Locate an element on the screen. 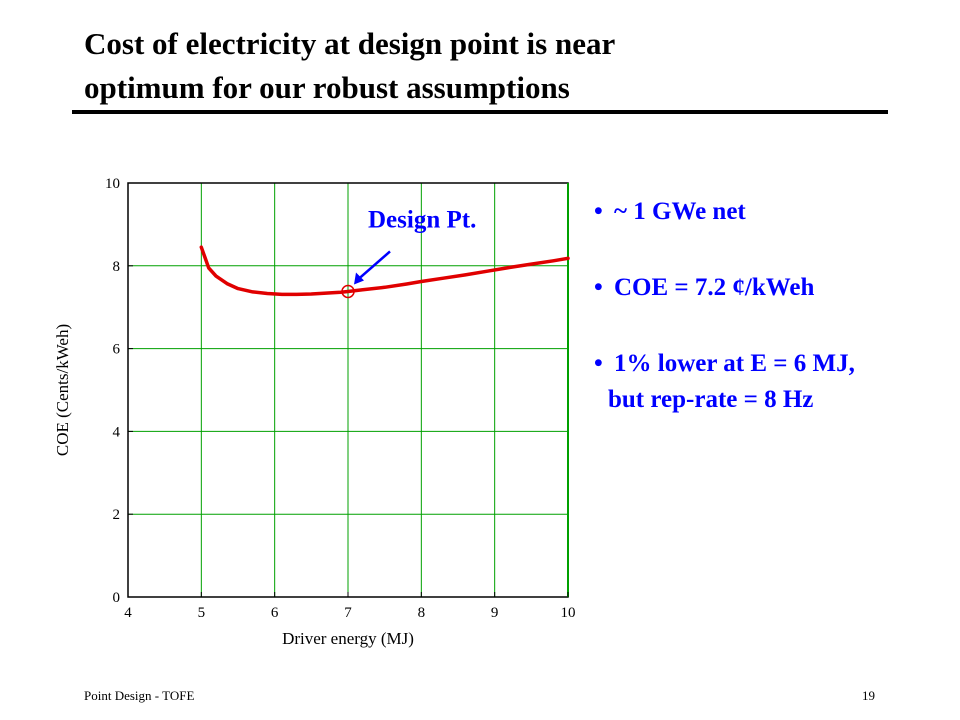 The height and width of the screenshot is (720, 960). x-tick-label: 4 is located at coordinates (128, 613).